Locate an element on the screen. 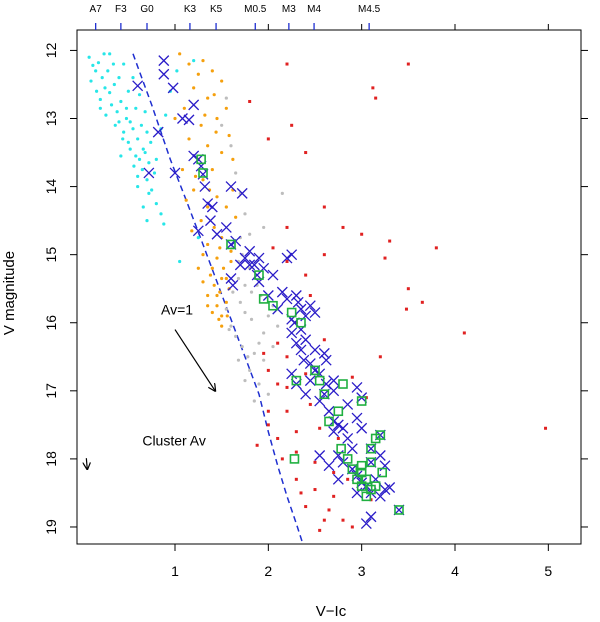 This screenshot has height=622, width=600. annotation-label: Cluster Av is located at coordinates (174, 440).